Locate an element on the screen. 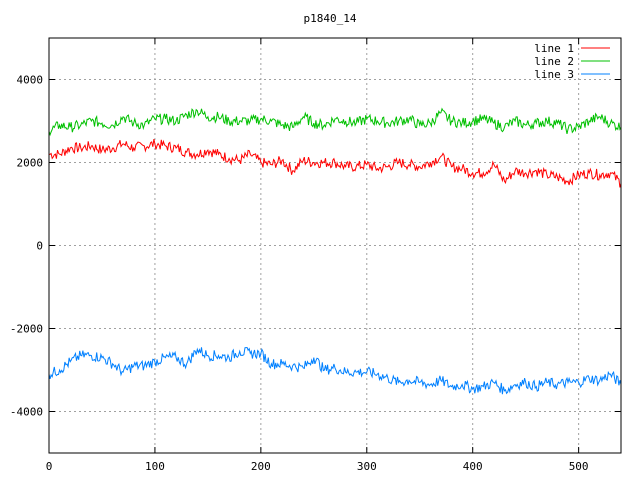  x-tick-label: 500 is located at coordinates (579, 466).